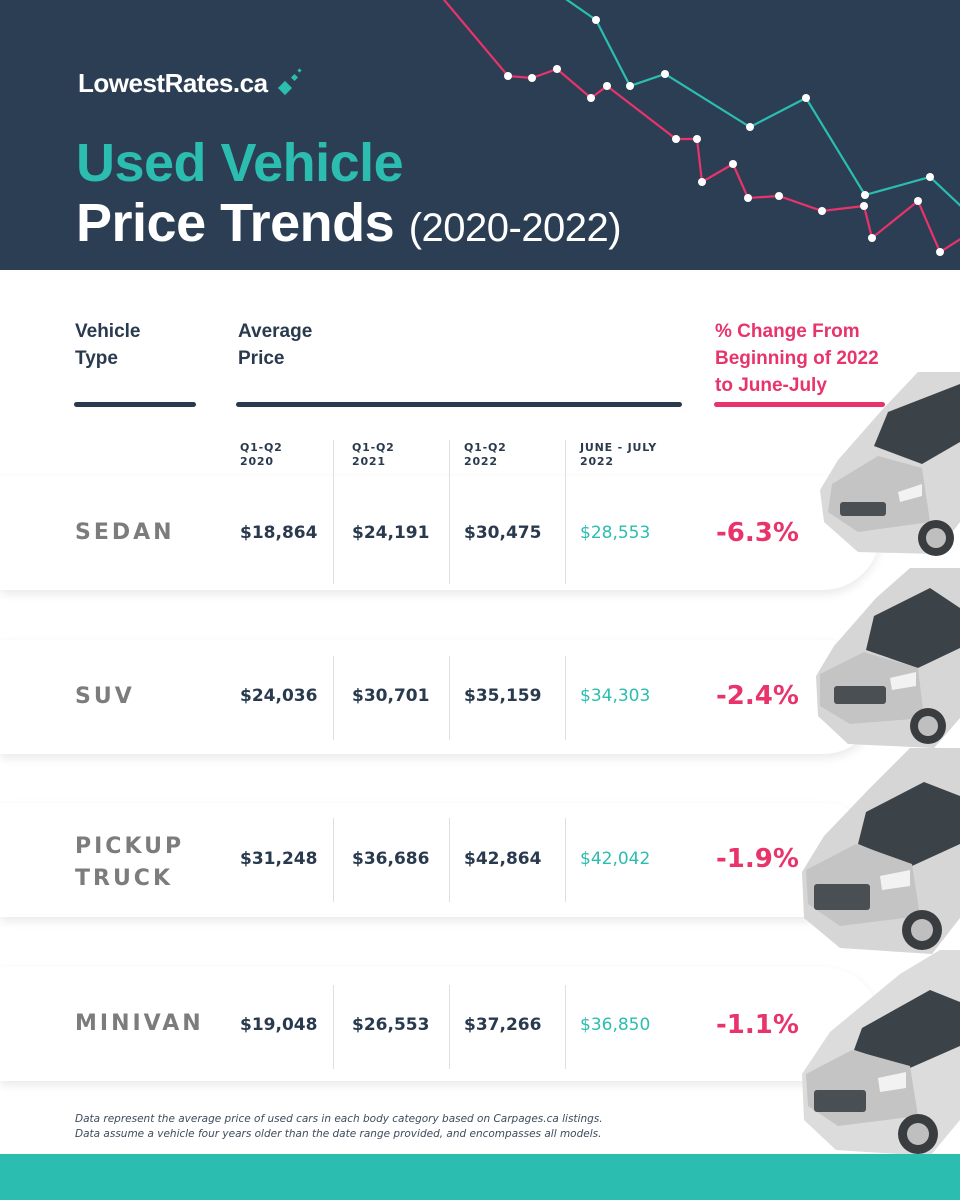 The image size is (960, 1200). What do you see at coordinates (757, 533) in the screenshot?
I see `pct-change-sedan: -6.3%` at bounding box center [757, 533].